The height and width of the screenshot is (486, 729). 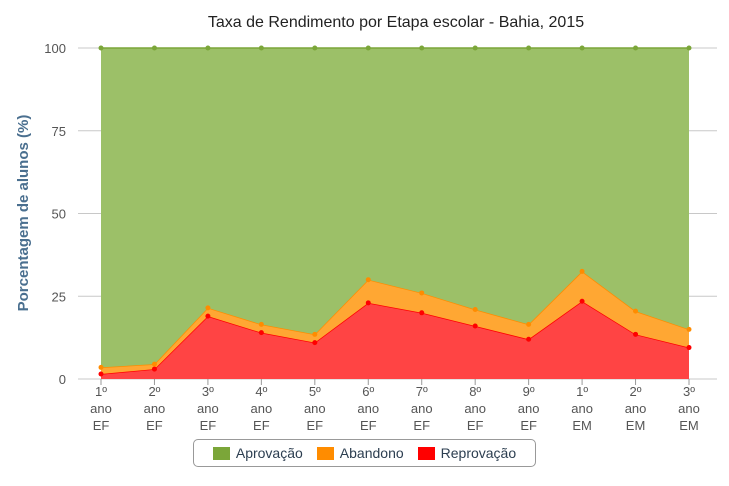 What do you see at coordinates (368, 391) in the screenshot?
I see `x-tick-label: 6º` at bounding box center [368, 391].